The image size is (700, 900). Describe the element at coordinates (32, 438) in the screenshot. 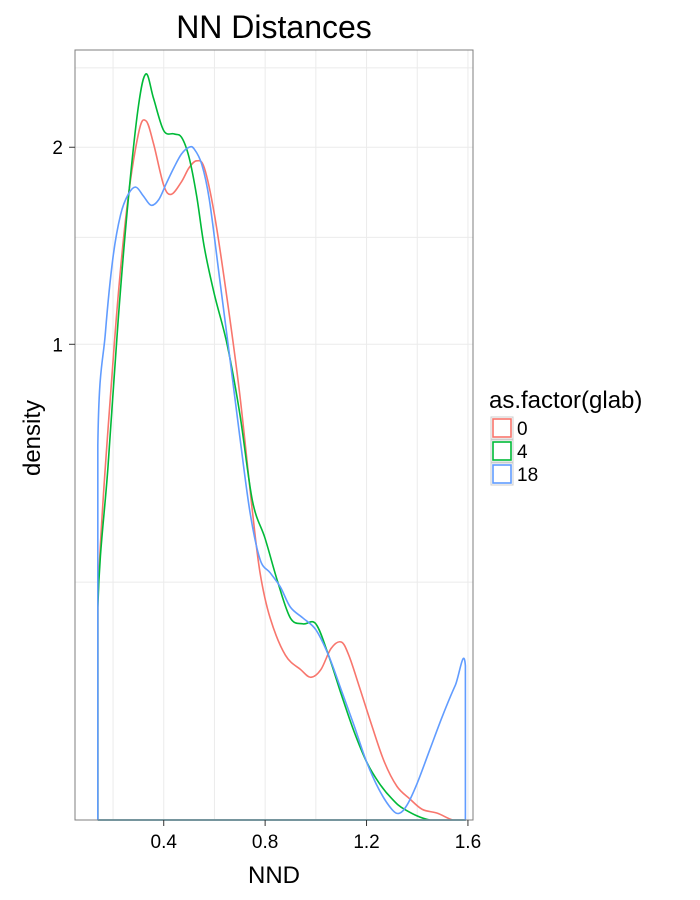

I see `y-axis-title: density` at that location.